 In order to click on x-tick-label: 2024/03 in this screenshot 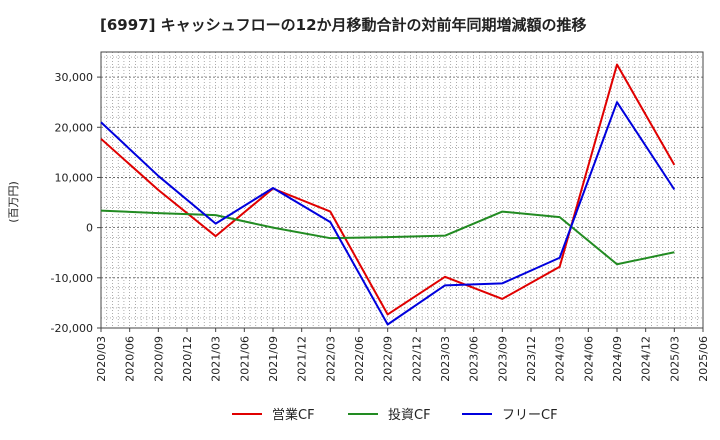, I will do `click(560, 359)`.